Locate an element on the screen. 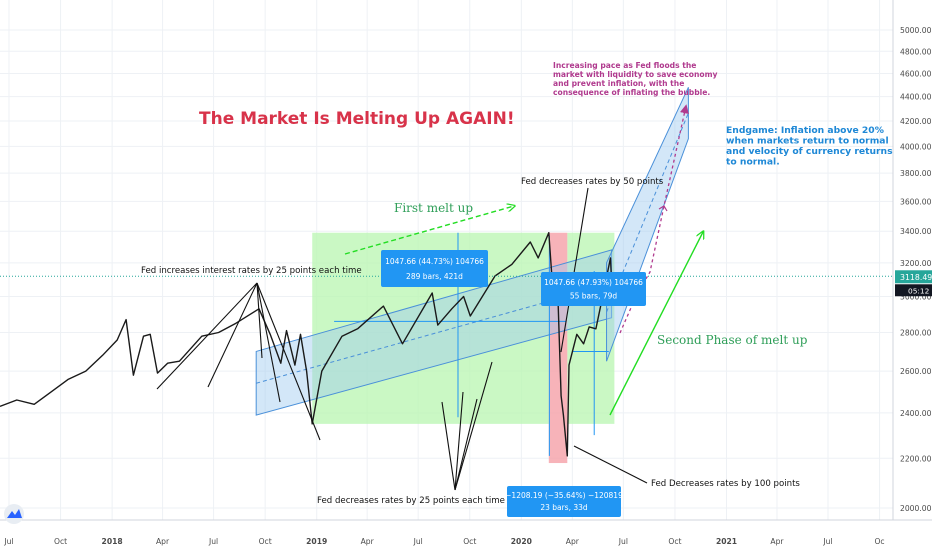 The image size is (932, 550). rate-cut-100-label: Fed Decreases rates by 100 points is located at coordinates (725, 484).